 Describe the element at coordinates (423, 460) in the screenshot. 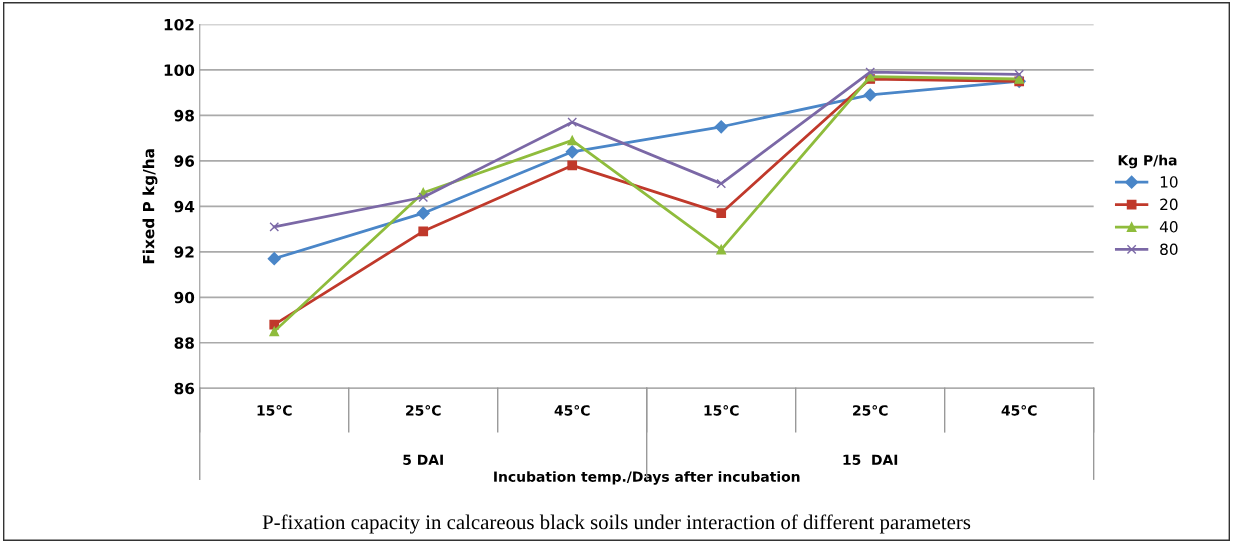

I see `text: 5 DAI` at that location.